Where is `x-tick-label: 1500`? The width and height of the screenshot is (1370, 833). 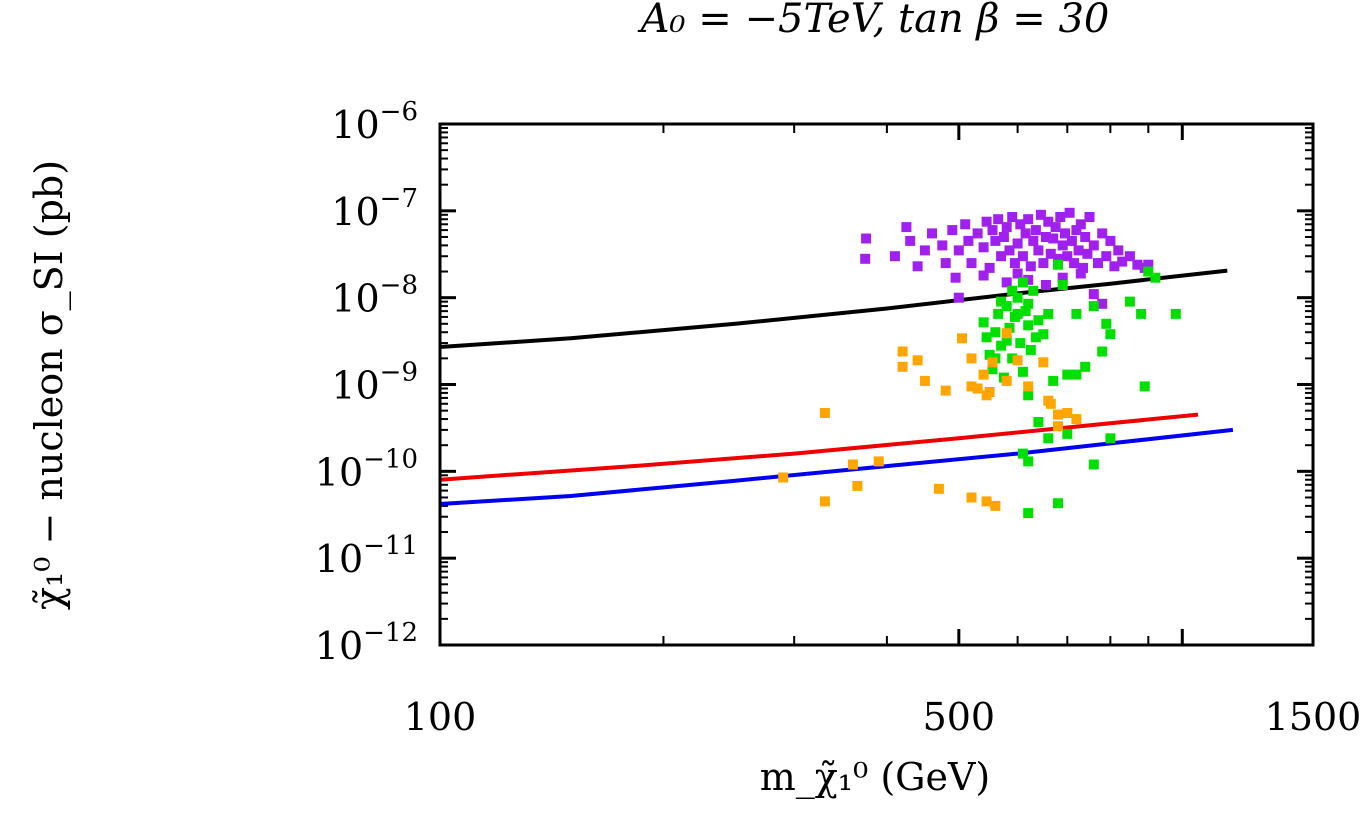 x-tick-label: 1500 is located at coordinates (1313, 717).